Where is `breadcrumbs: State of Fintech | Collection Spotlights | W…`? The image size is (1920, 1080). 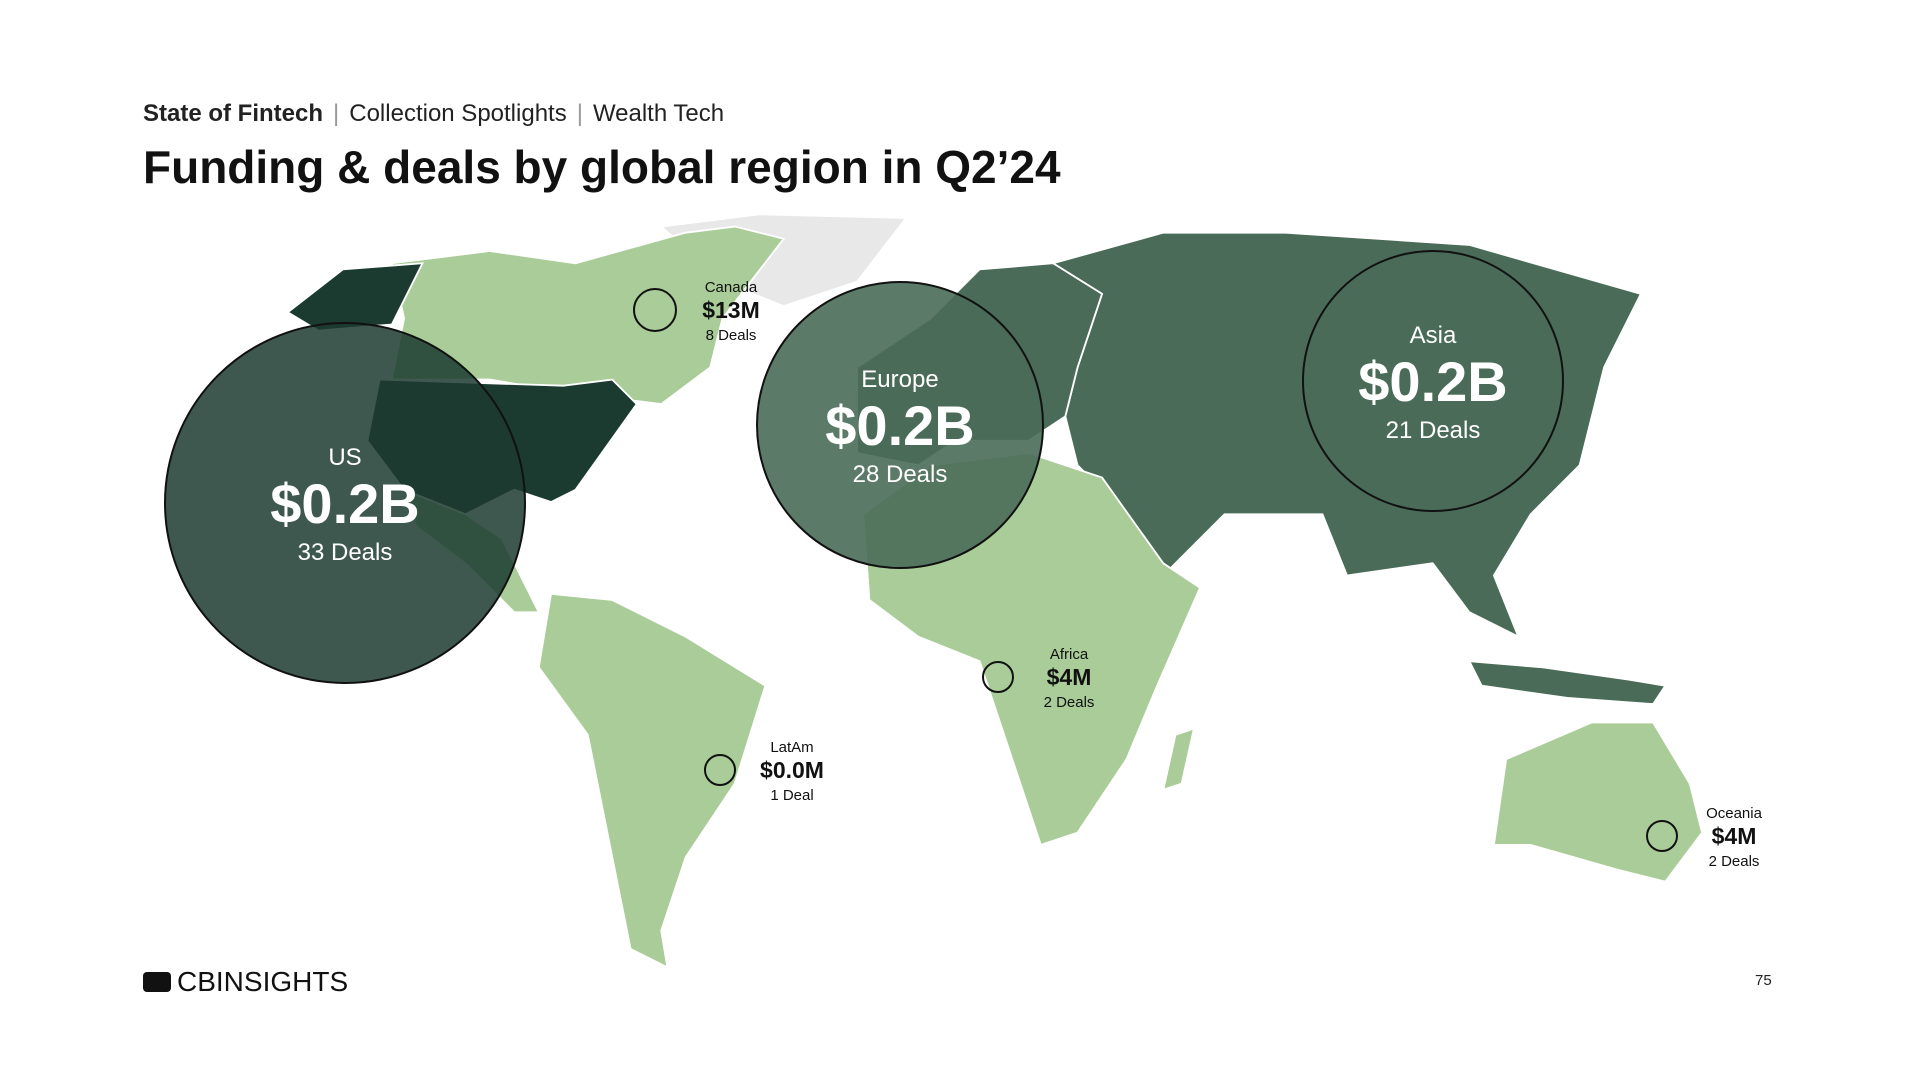 breadcrumbs: State of Fintech | Collection Spotlights | W… is located at coordinates (433, 114).